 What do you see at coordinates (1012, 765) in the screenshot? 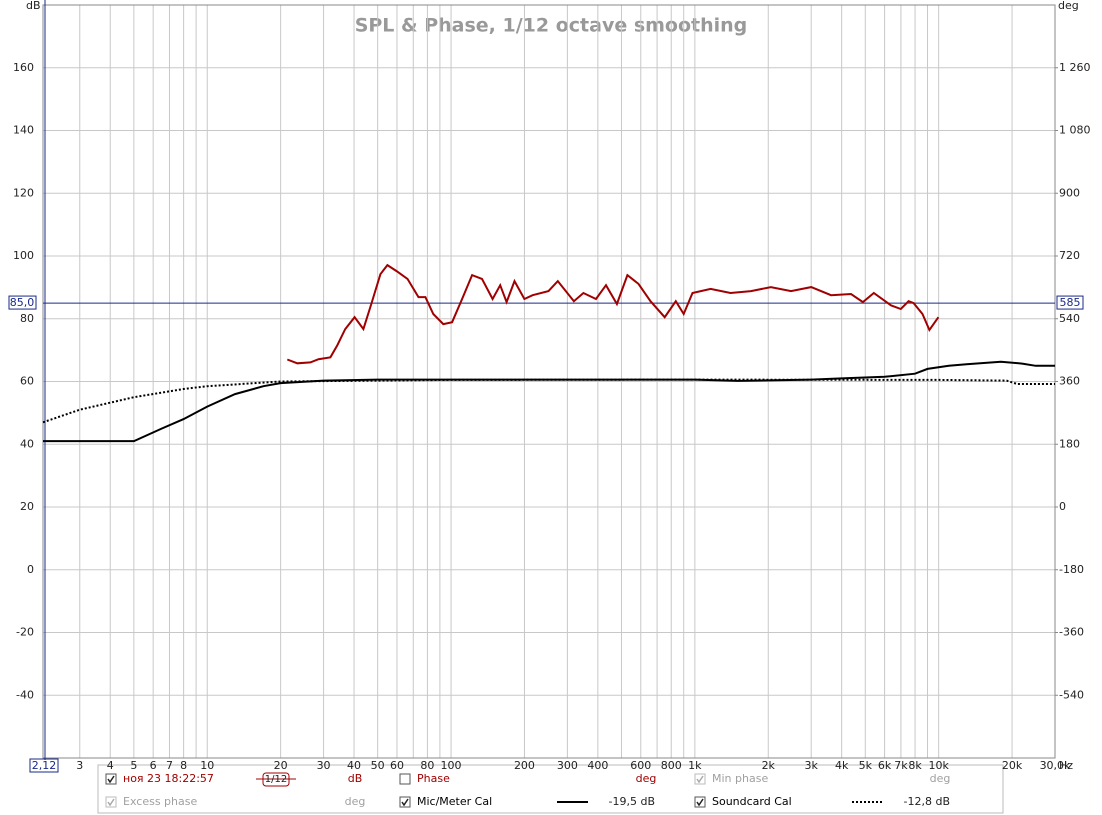
I see `x-tick-label: 20k` at bounding box center [1012, 765].